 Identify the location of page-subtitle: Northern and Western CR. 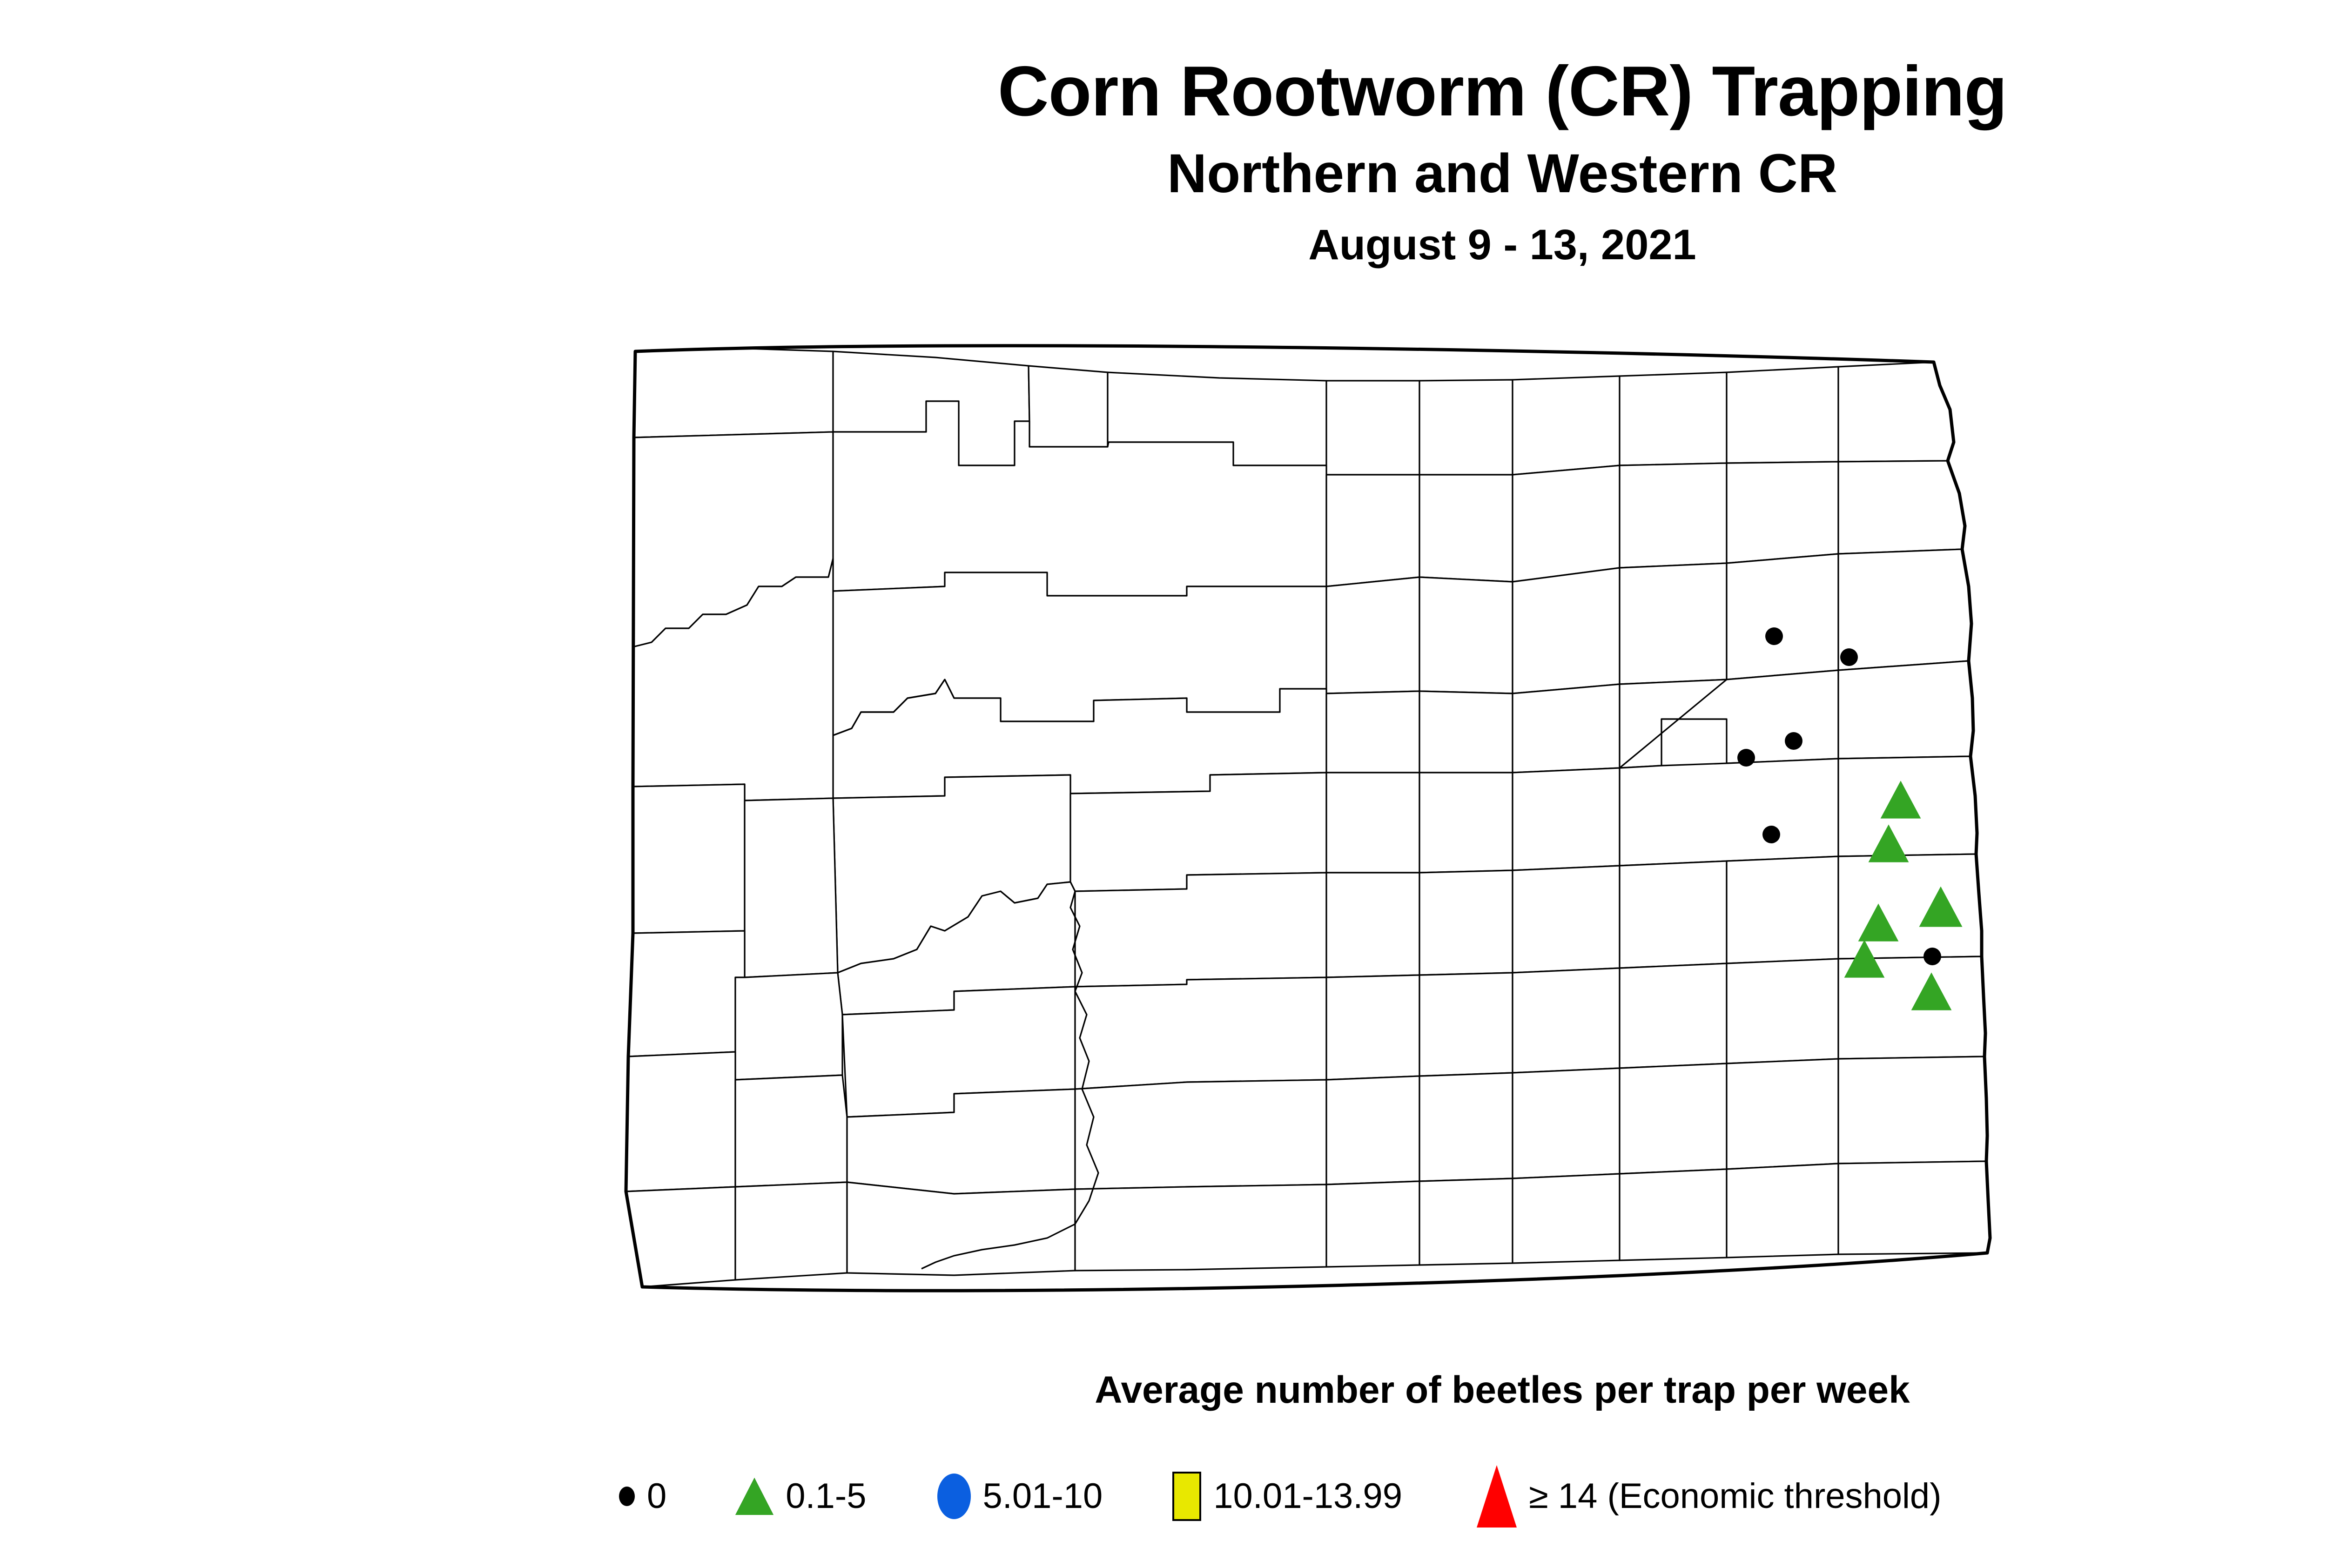
(1502, 173).